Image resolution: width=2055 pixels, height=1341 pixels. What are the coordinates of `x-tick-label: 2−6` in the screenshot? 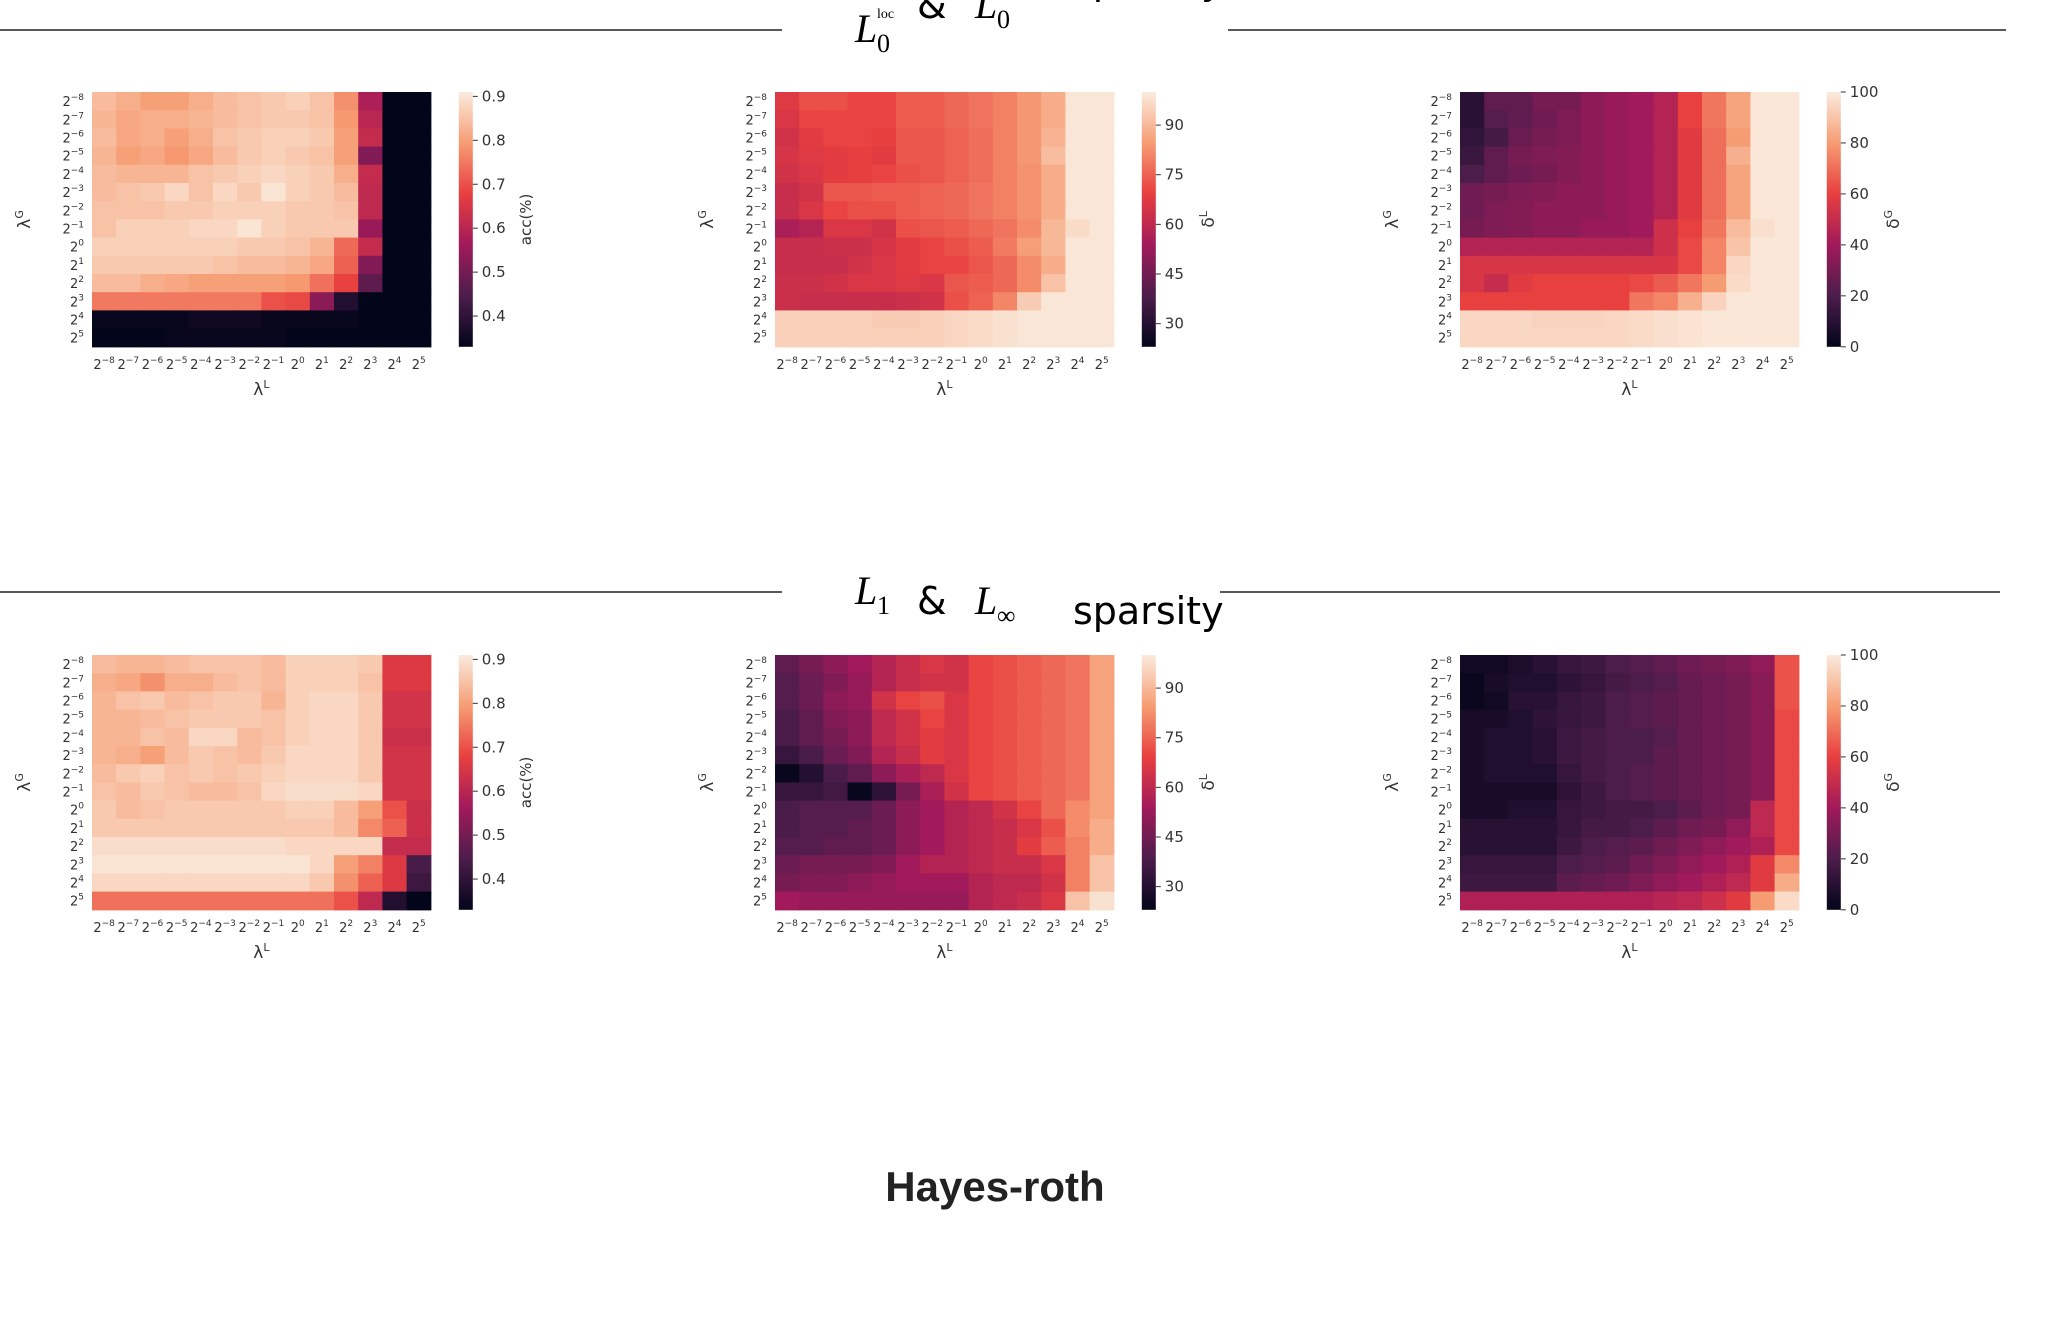 It's located at (1521, 927).